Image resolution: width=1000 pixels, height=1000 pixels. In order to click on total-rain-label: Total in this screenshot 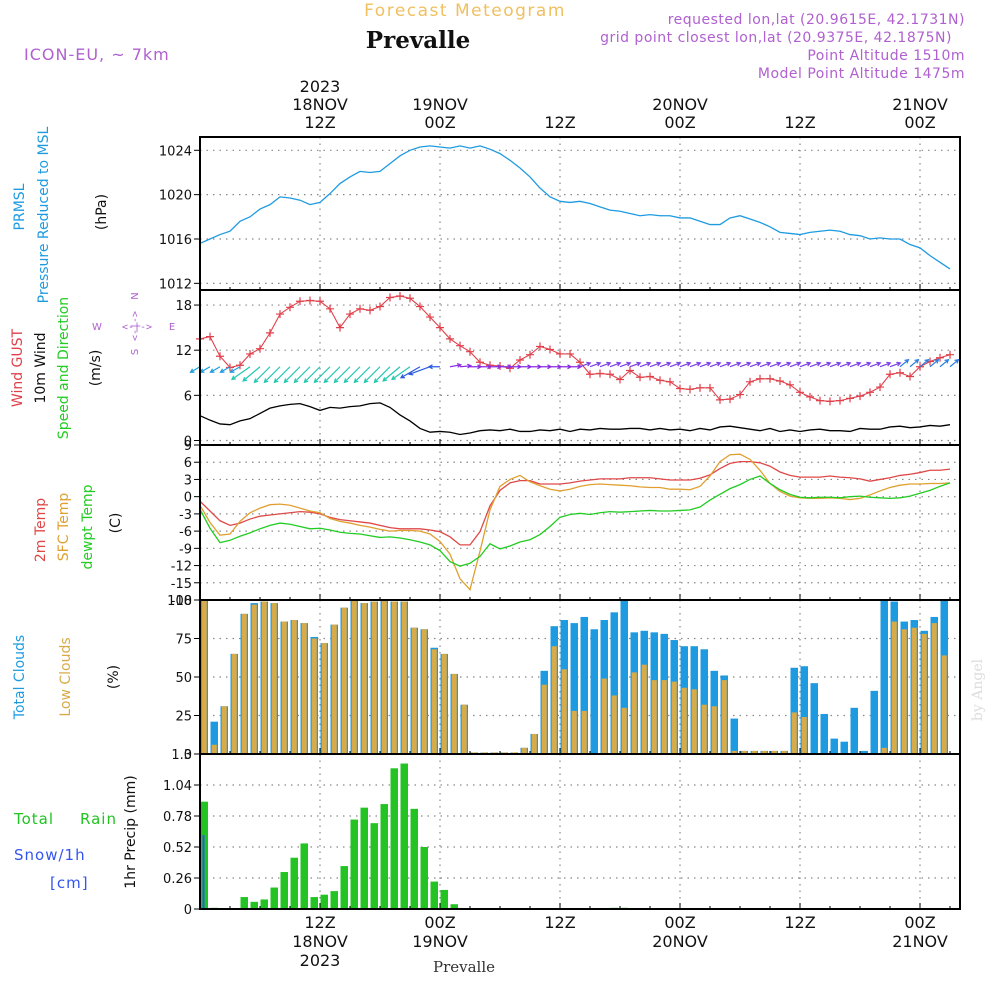, I will do `click(33, 819)`.